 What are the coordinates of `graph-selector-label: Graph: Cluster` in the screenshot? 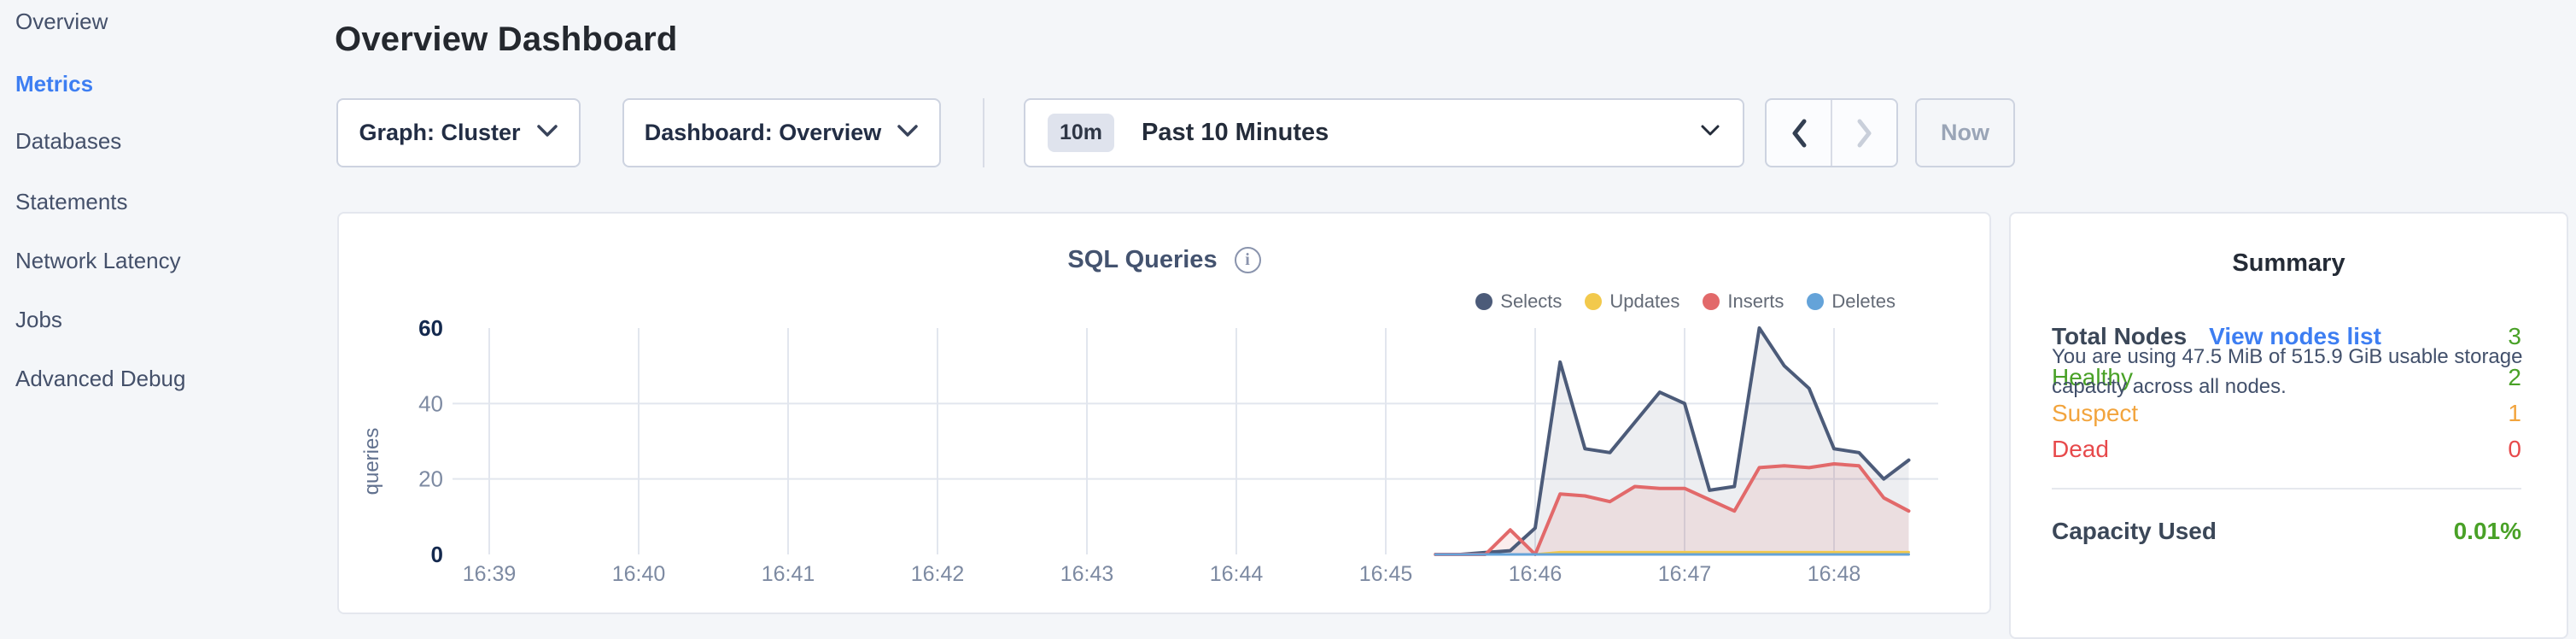 It's located at (440, 132).